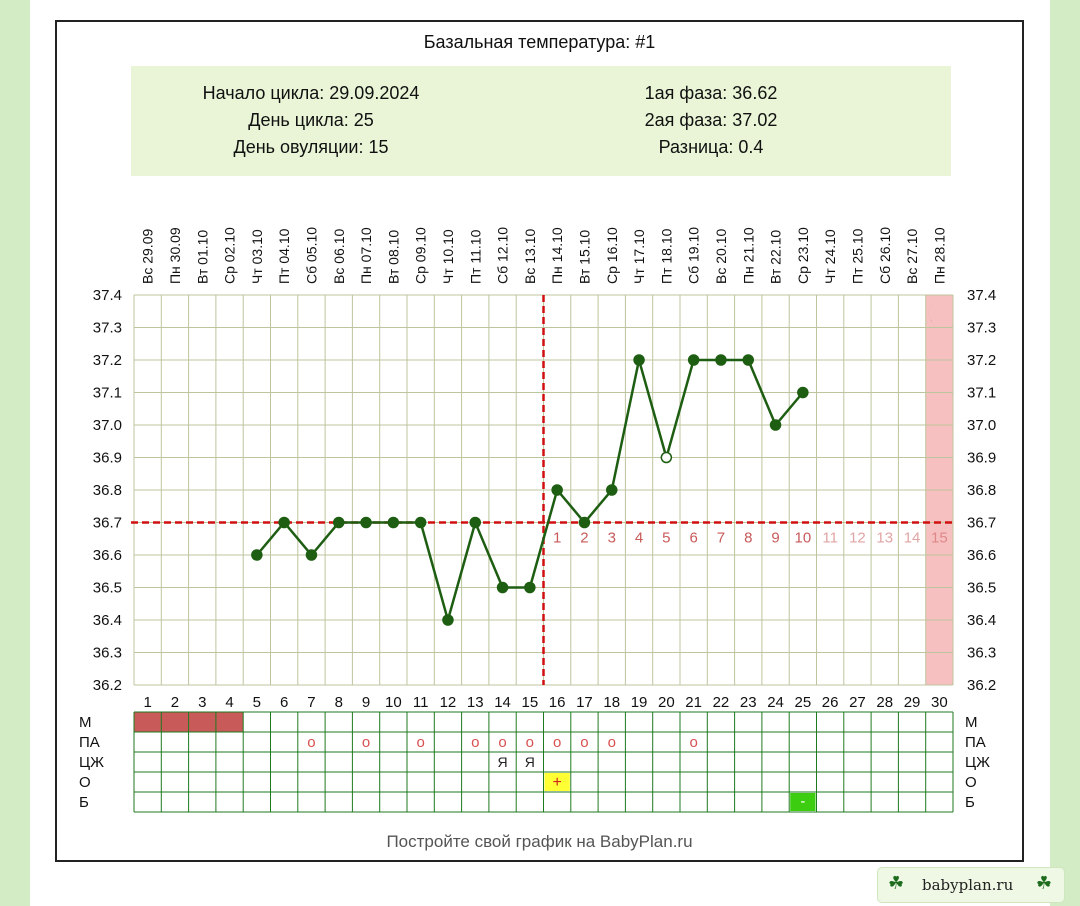  What do you see at coordinates (1065, 453) in the screenshot?
I see `right-background-strip` at bounding box center [1065, 453].